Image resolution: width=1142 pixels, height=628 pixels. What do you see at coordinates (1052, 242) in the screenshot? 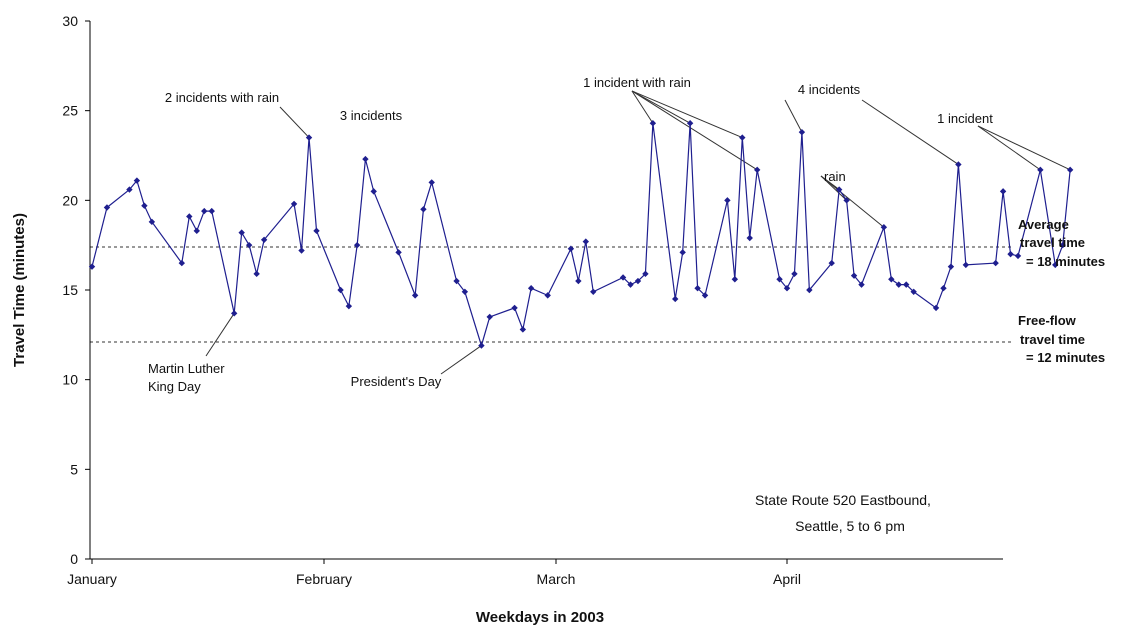
I see `average-label-line-2: travel time` at bounding box center [1052, 242].